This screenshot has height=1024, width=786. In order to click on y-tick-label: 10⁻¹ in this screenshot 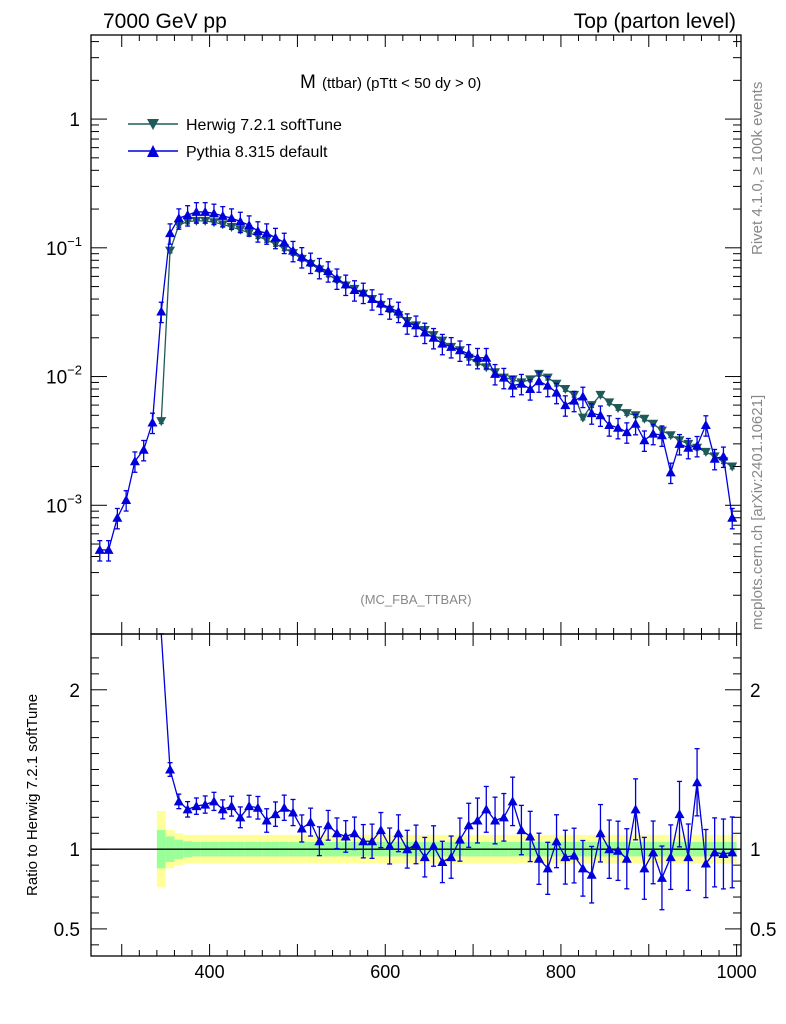, I will do `click(64, 247)`.